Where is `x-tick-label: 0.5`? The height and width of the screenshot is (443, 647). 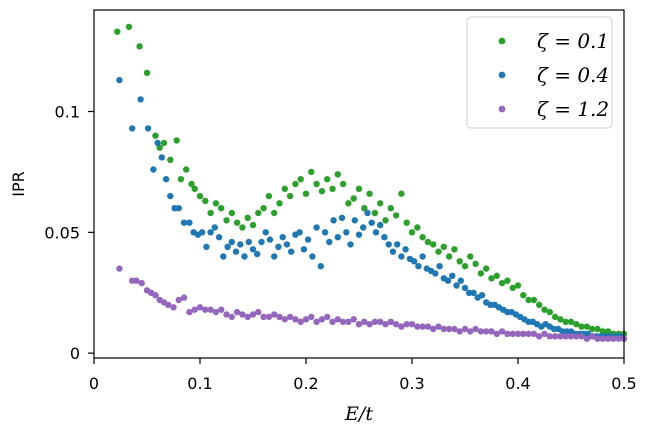
x-tick-label: 0.5 is located at coordinates (623, 383).